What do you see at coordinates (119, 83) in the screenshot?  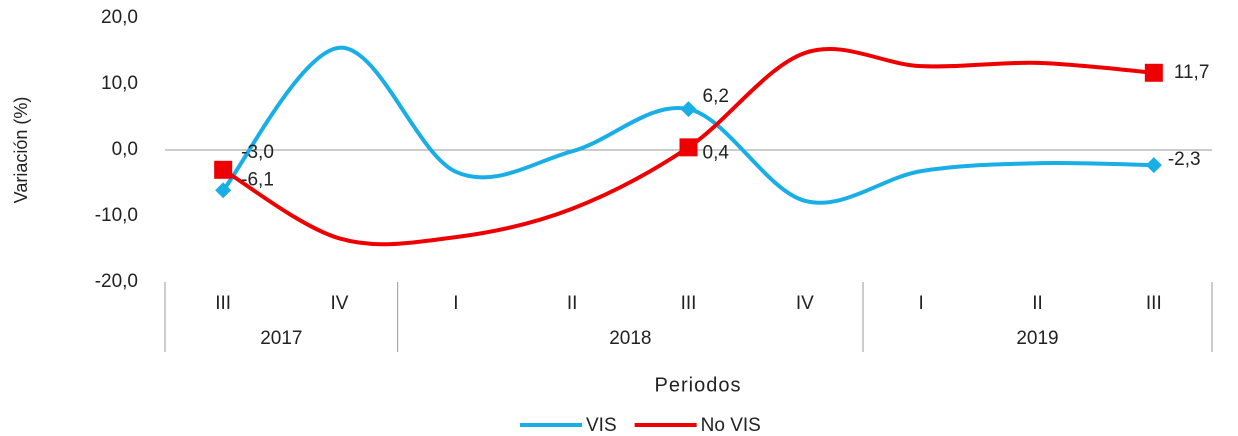 I see `y-tick-label: 10,0` at bounding box center [119, 83].